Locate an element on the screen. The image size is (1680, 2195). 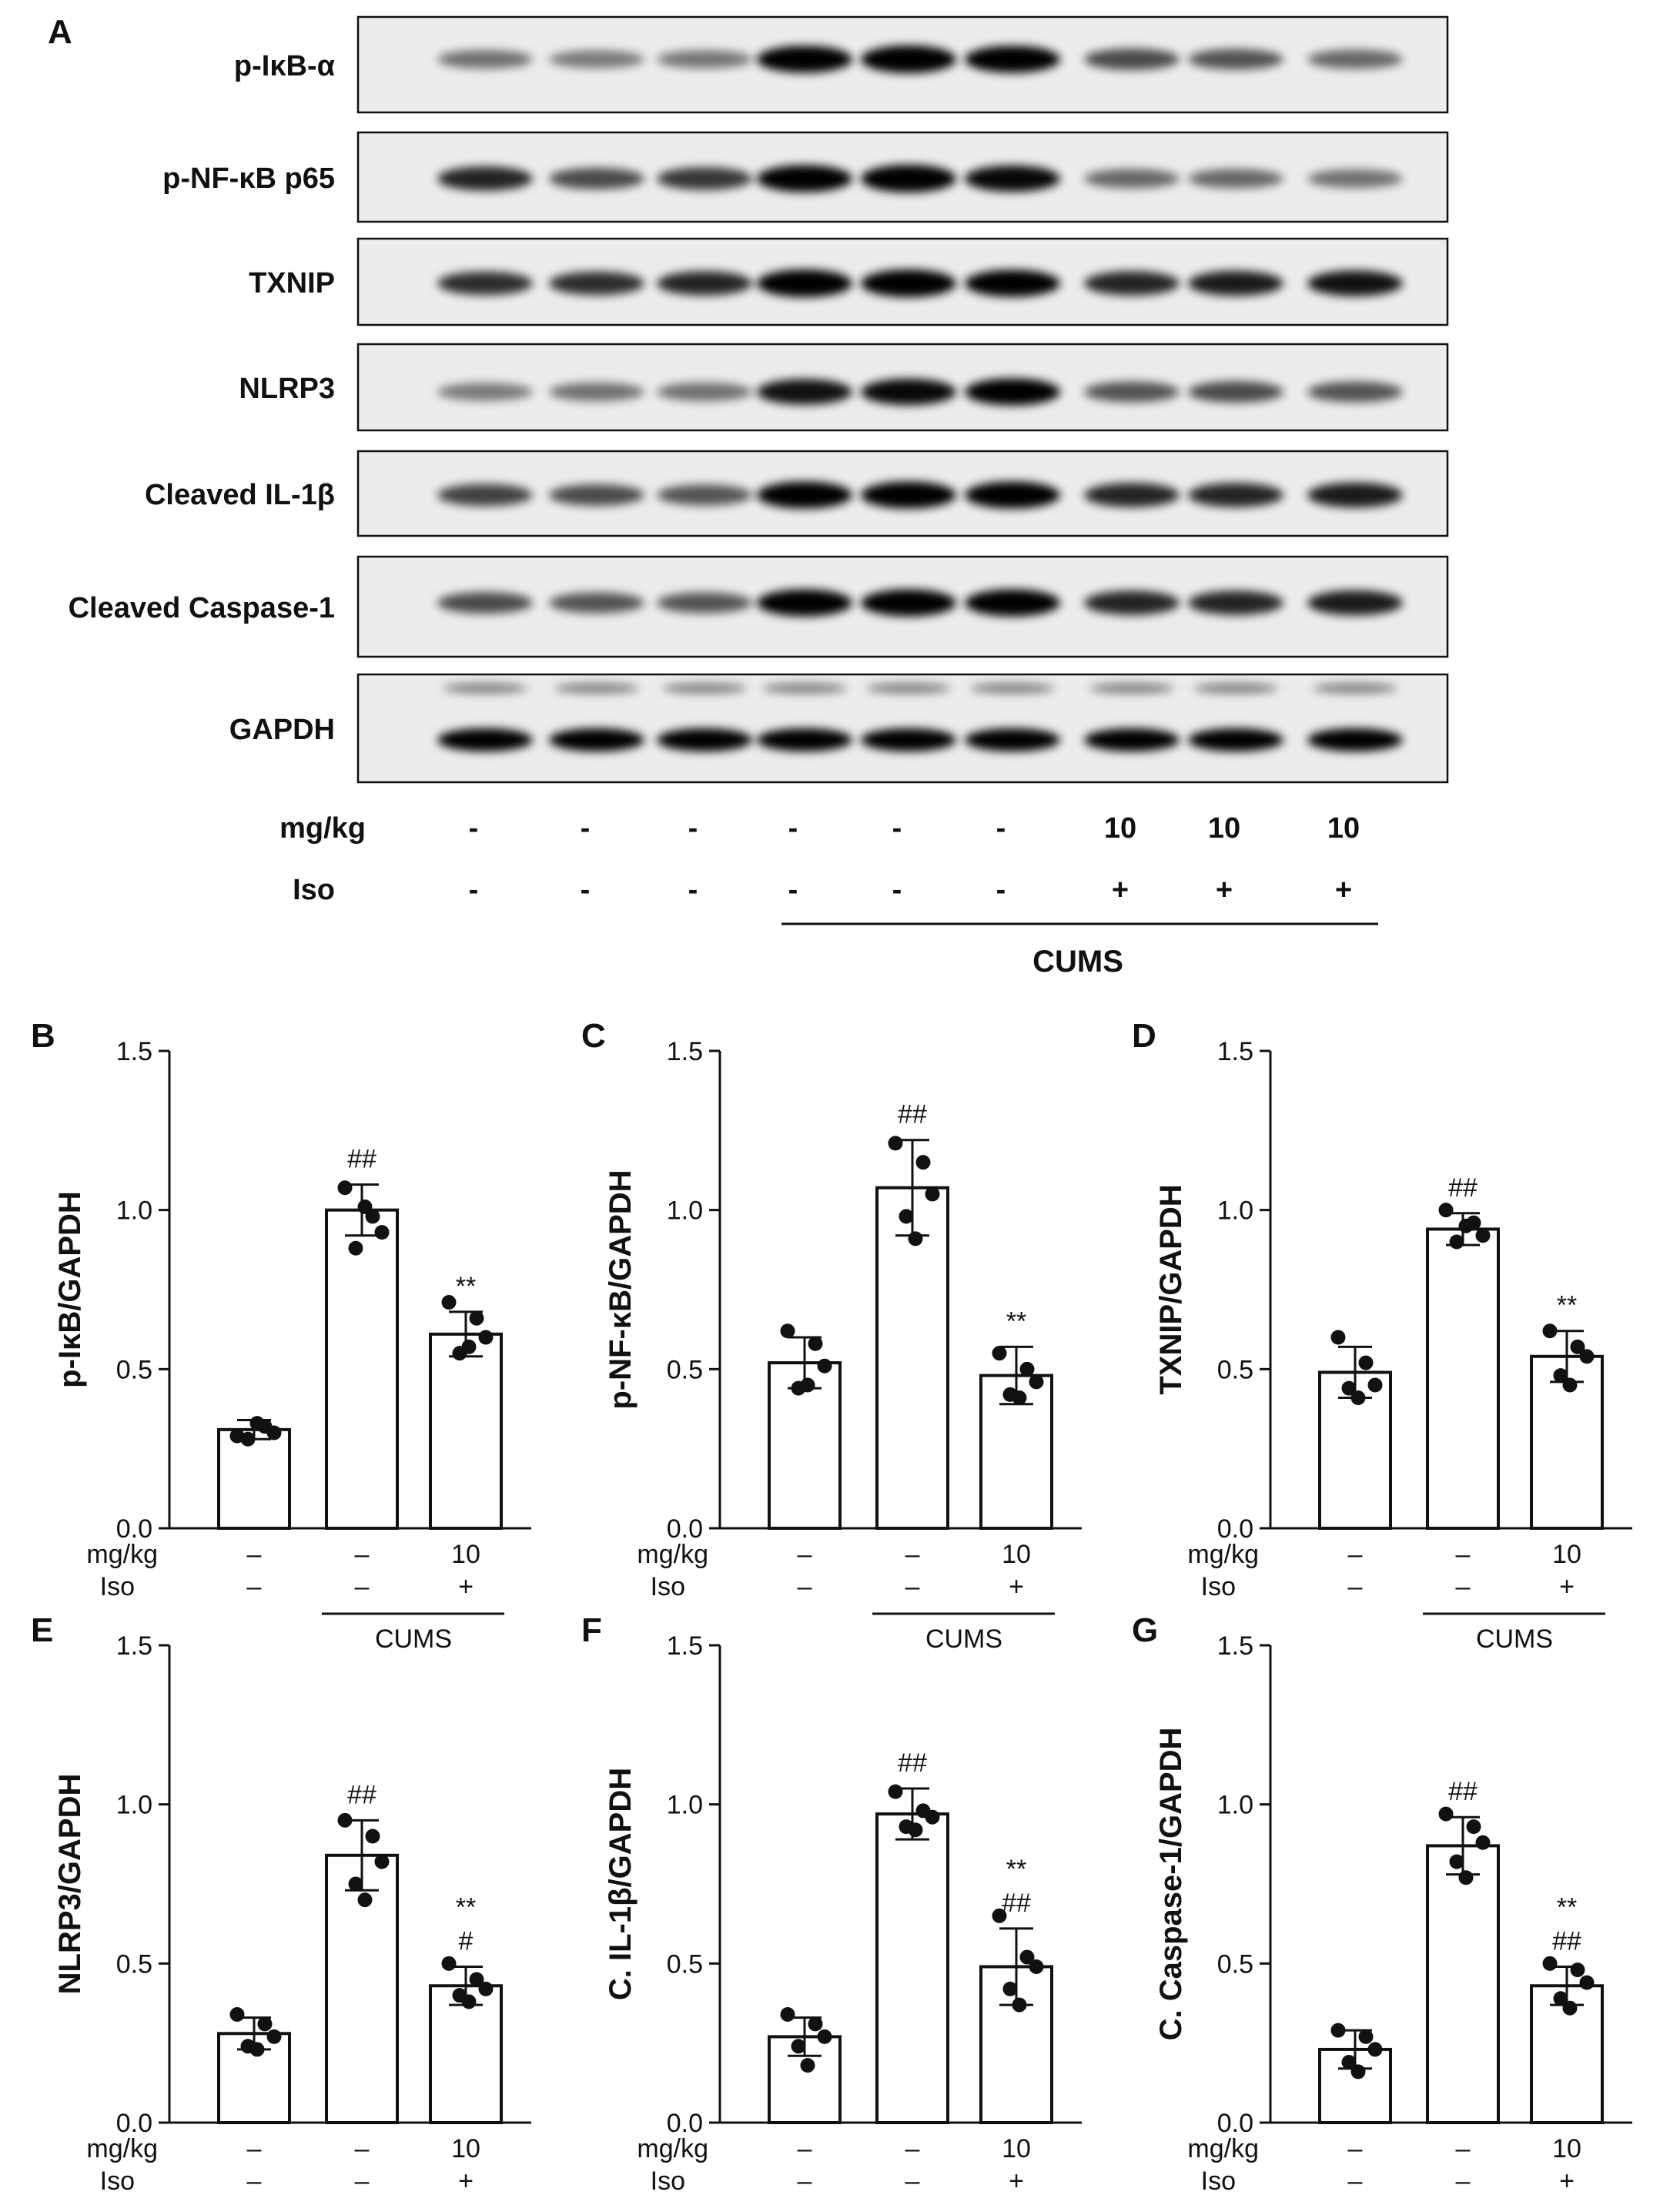
y-axis-label: p-IκB/GAPDH is located at coordinates (70, 1290).